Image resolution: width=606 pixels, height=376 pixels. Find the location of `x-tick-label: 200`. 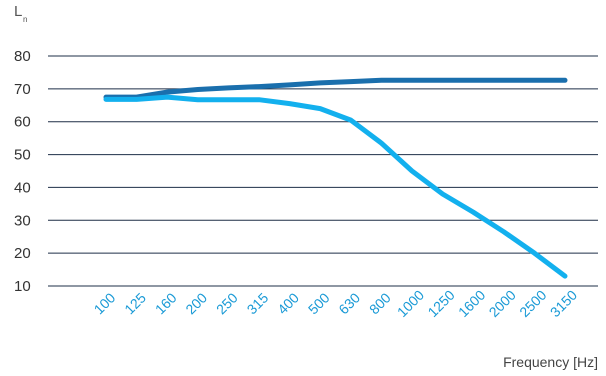

x-tick-label: 200 is located at coordinates (196, 303).